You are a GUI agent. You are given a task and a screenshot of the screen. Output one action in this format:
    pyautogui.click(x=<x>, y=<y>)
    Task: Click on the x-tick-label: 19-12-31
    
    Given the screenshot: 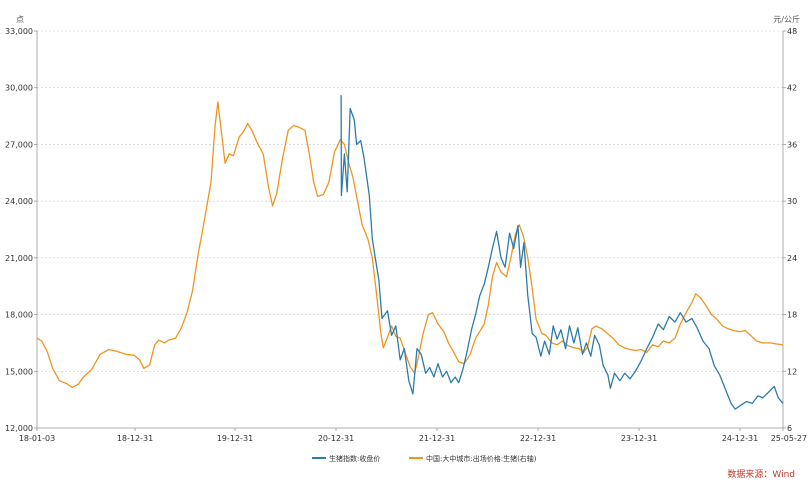 What is the action you would take?
    pyautogui.click(x=235, y=438)
    